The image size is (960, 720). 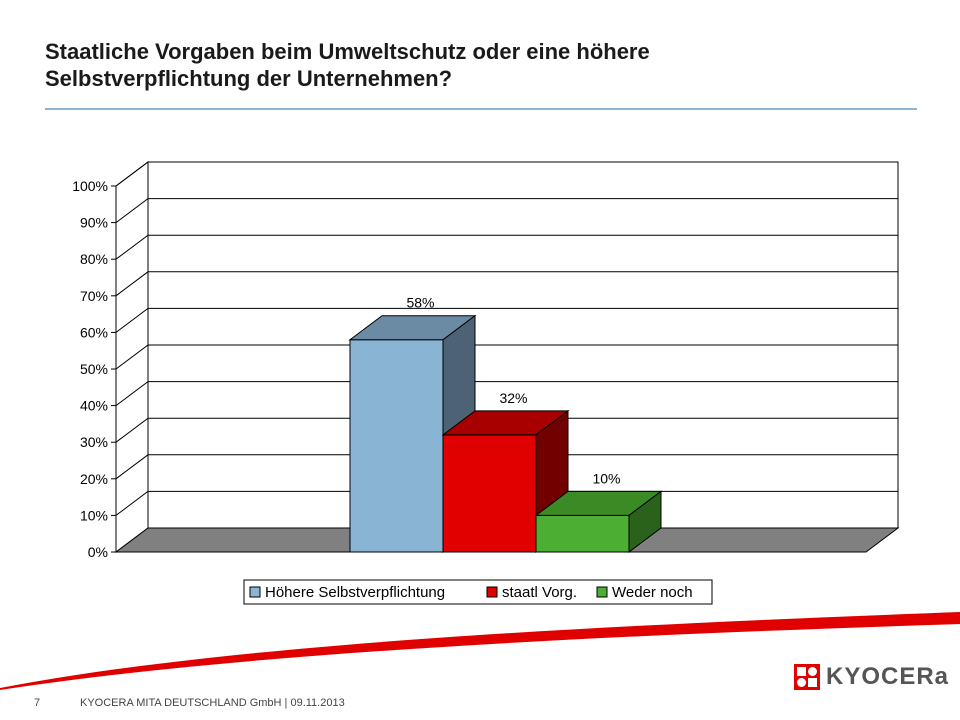 I want to click on title-divider, so click(x=481, y=109).